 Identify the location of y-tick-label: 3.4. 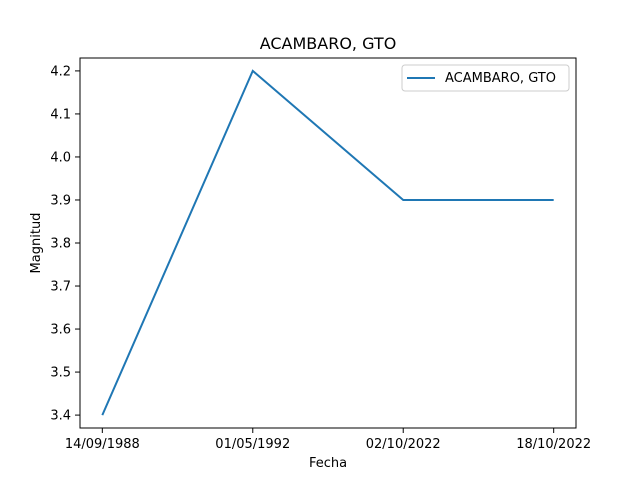
(60, 416).